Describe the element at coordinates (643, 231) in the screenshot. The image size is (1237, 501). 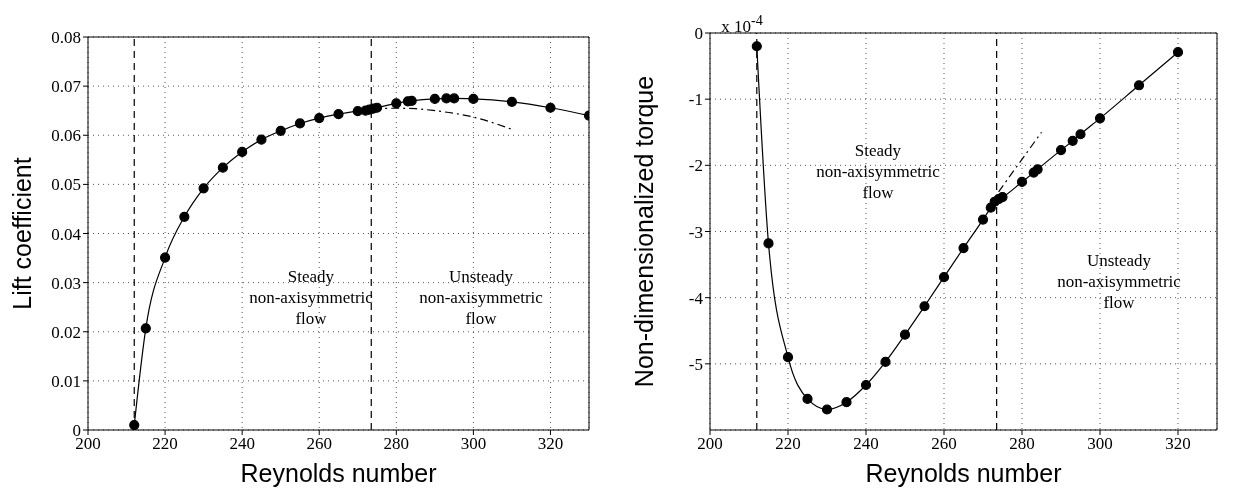
I see `y-axis-title: Non-dimensionalized torque` at that location.